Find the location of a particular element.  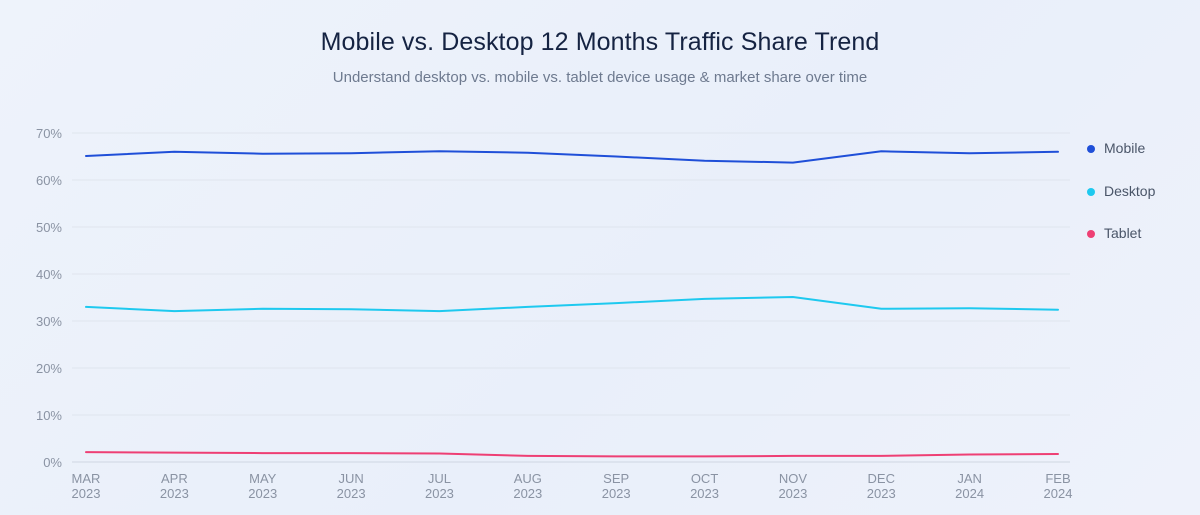

series-line-mobile is located at coordinates (572, 157).